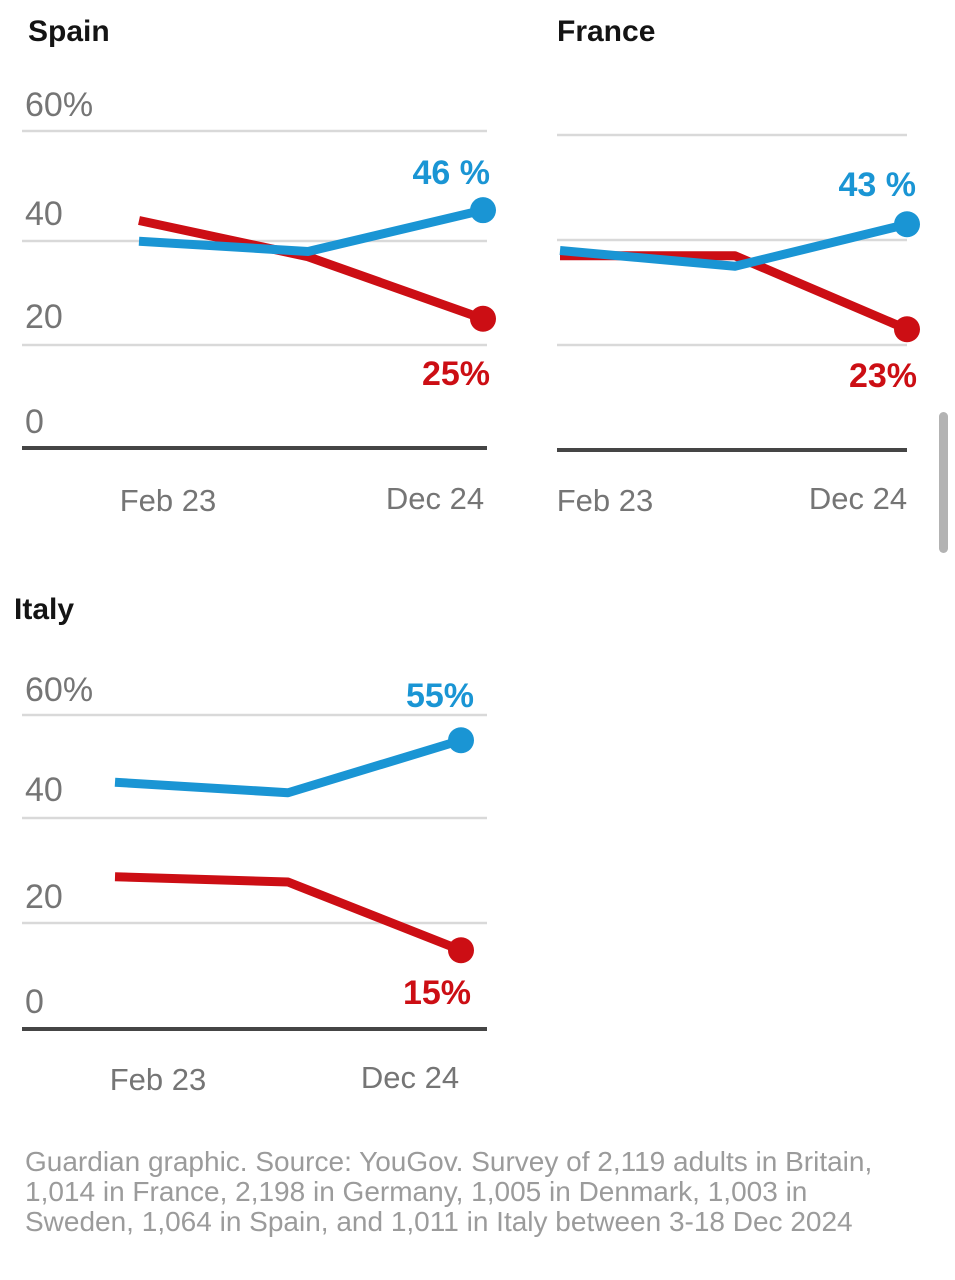 The height and width of the screenshot is (1280, 955). Describe the element at coordinates (410, 1077) in the screenshot. I see `italy-xtick-dec24: Dec 24` at that location.